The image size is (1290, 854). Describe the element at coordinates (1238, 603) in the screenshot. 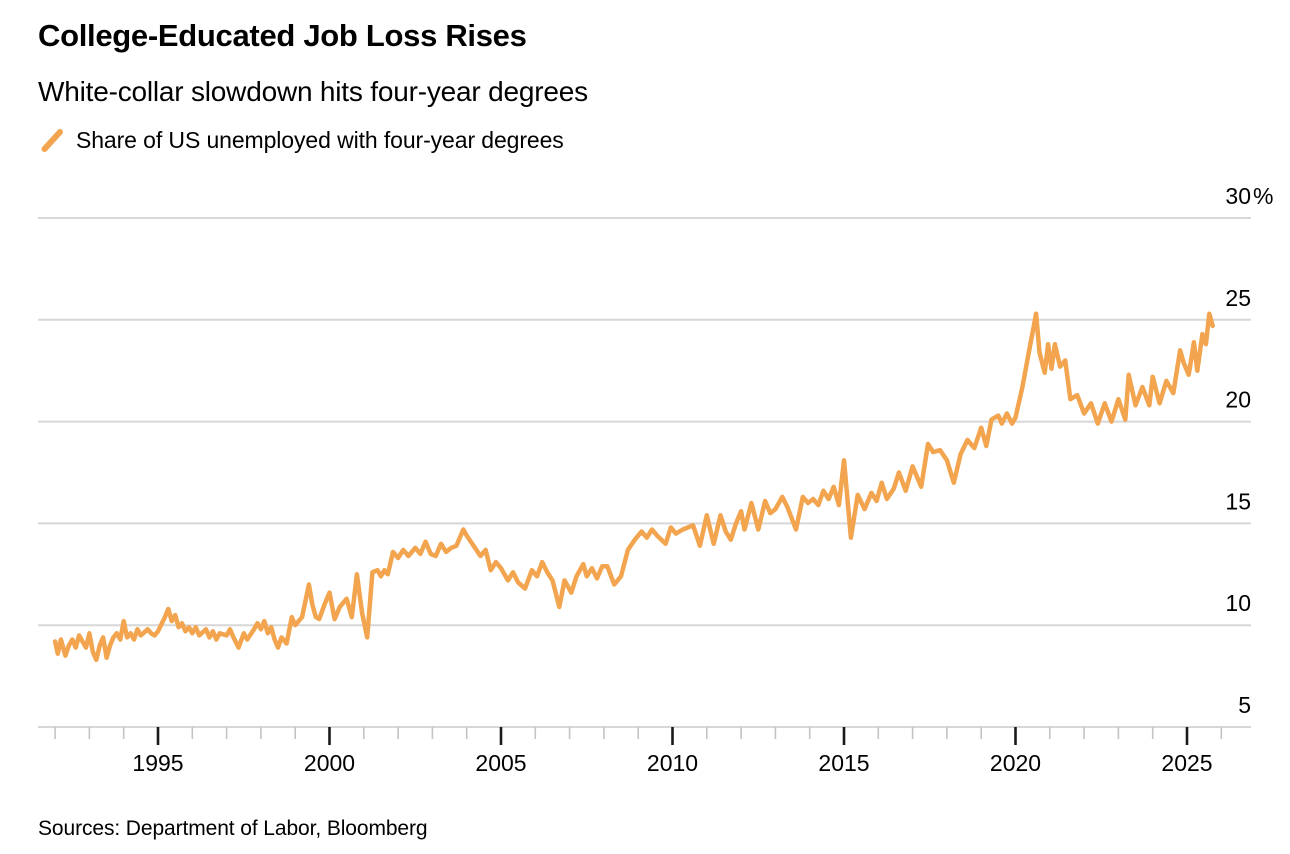

I see `svg-text: 10` at that location.